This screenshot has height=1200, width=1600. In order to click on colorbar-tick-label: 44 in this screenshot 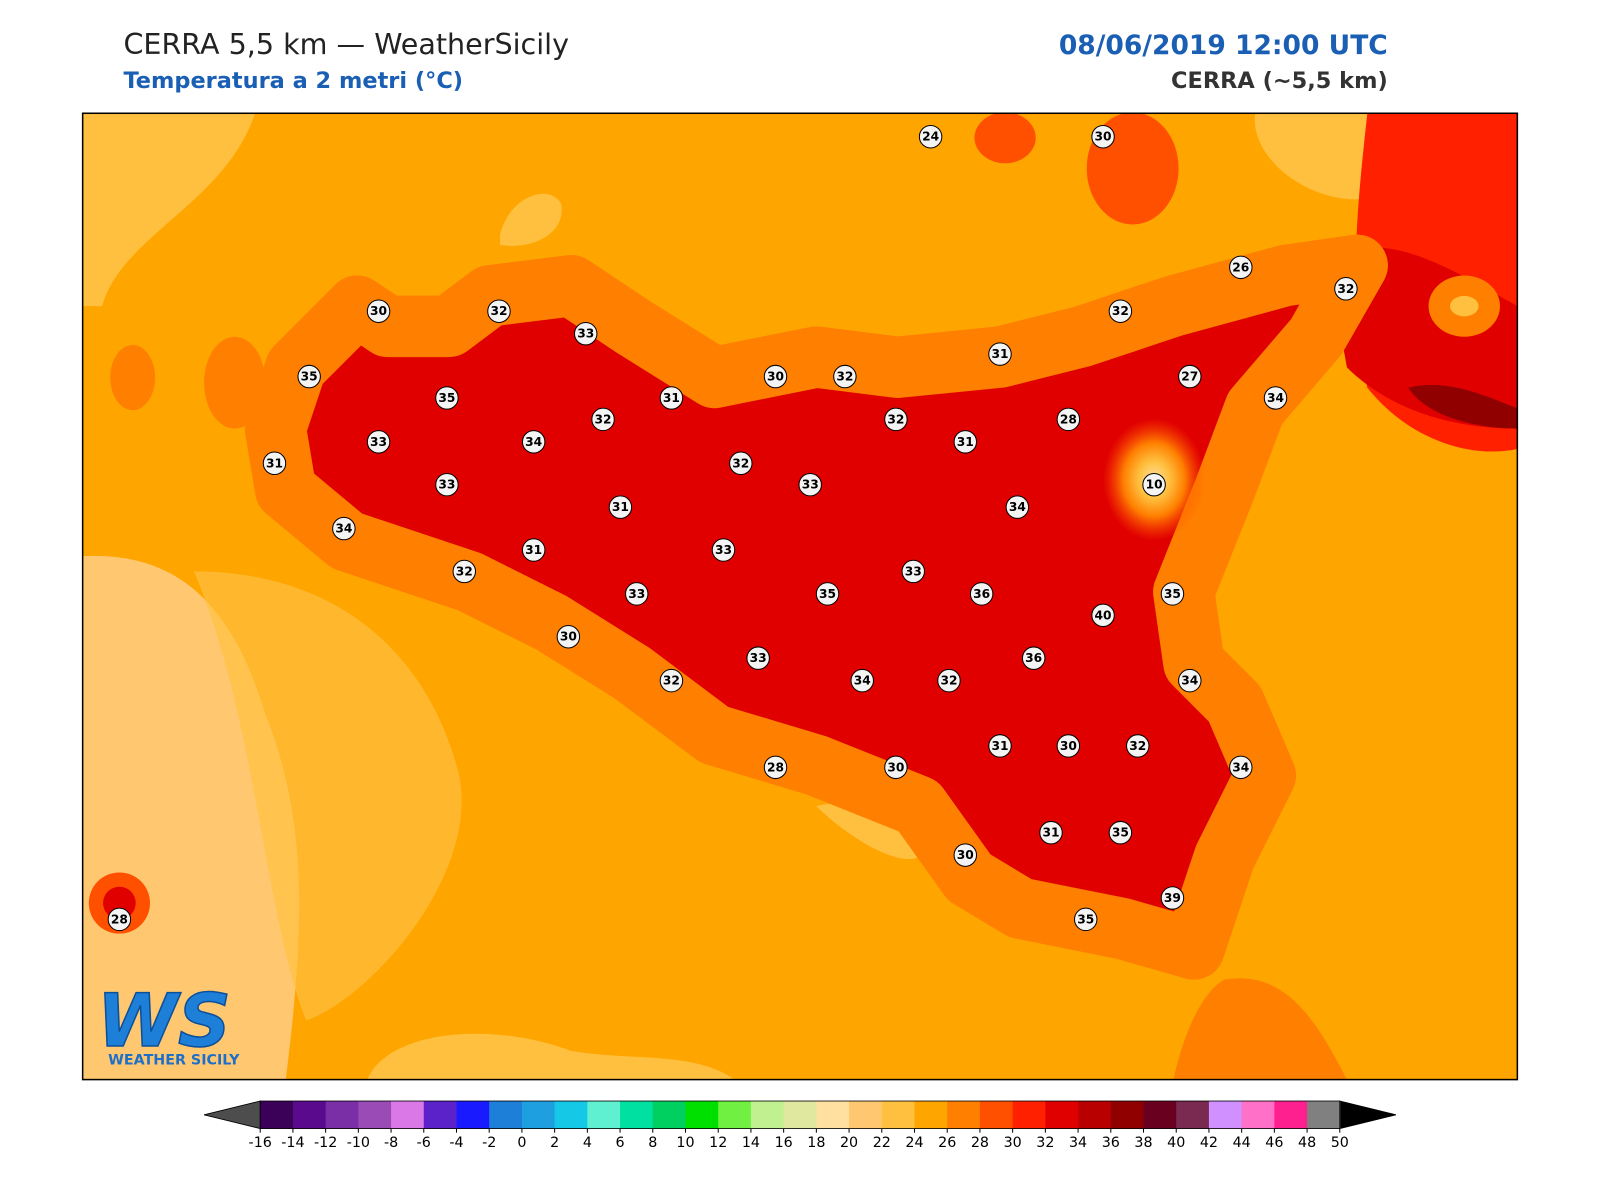, I will do `click(1242, 1143)`.